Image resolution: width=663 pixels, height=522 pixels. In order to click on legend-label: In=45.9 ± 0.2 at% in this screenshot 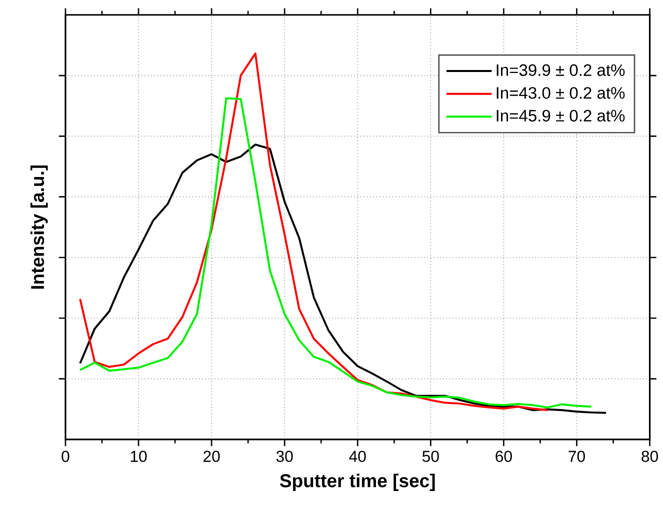, I will do `click(560, 116)`.